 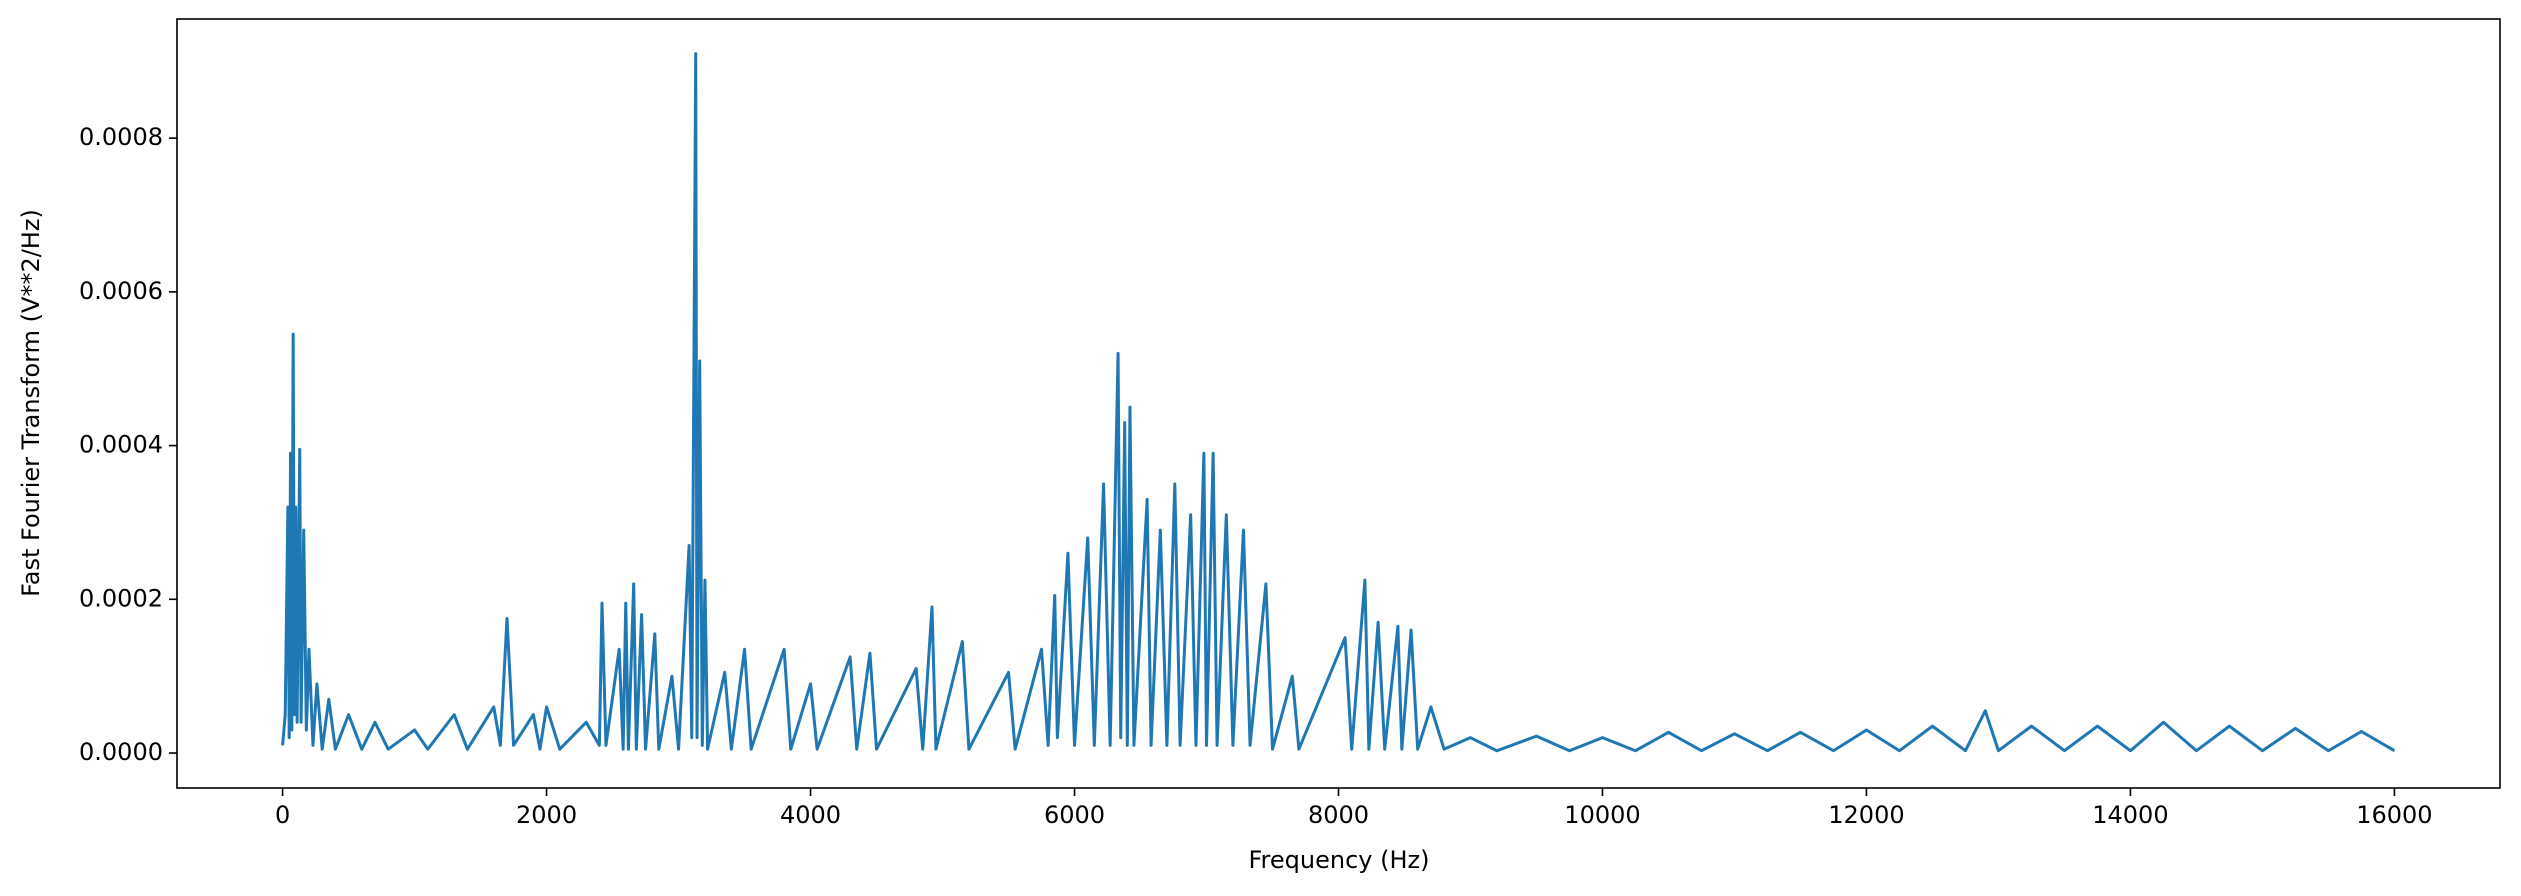 I want to click on x-tick-label: 8000, so click(x=1338, y=815).